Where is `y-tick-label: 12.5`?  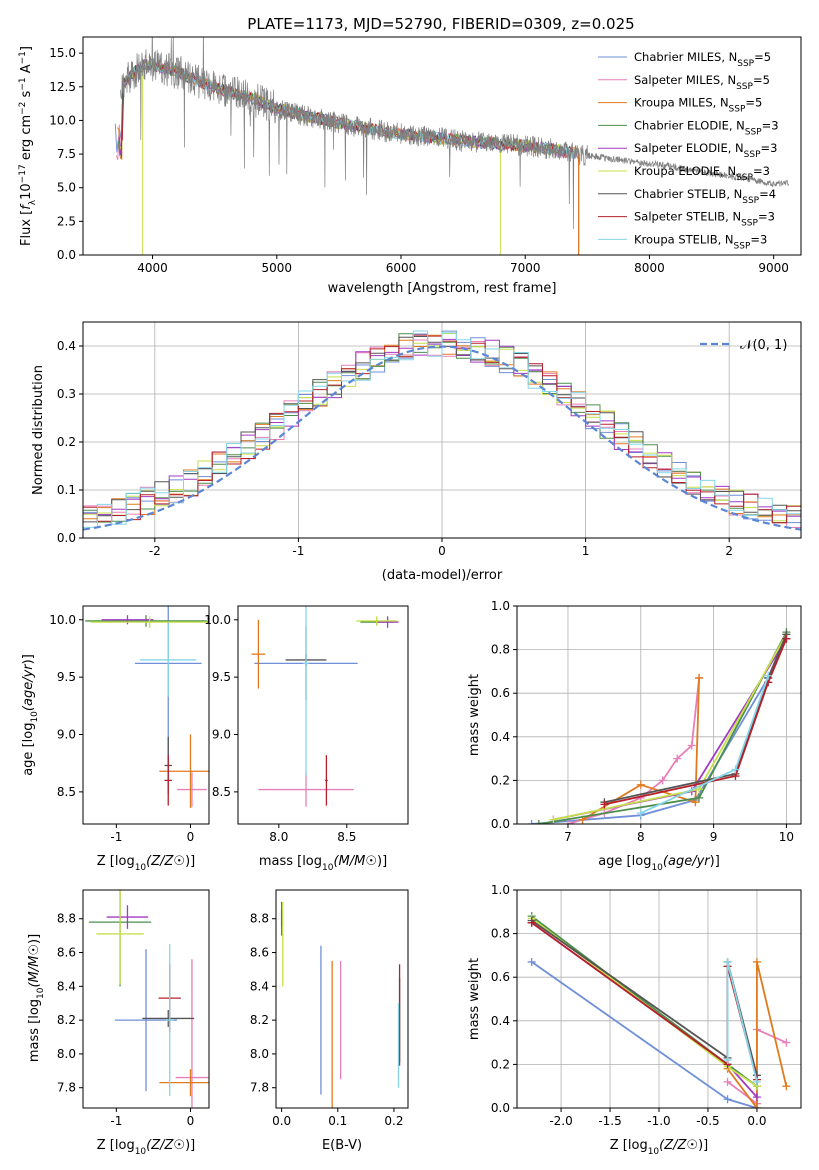
y-tick-label: 12.5 is located at coordinates (62, 87).